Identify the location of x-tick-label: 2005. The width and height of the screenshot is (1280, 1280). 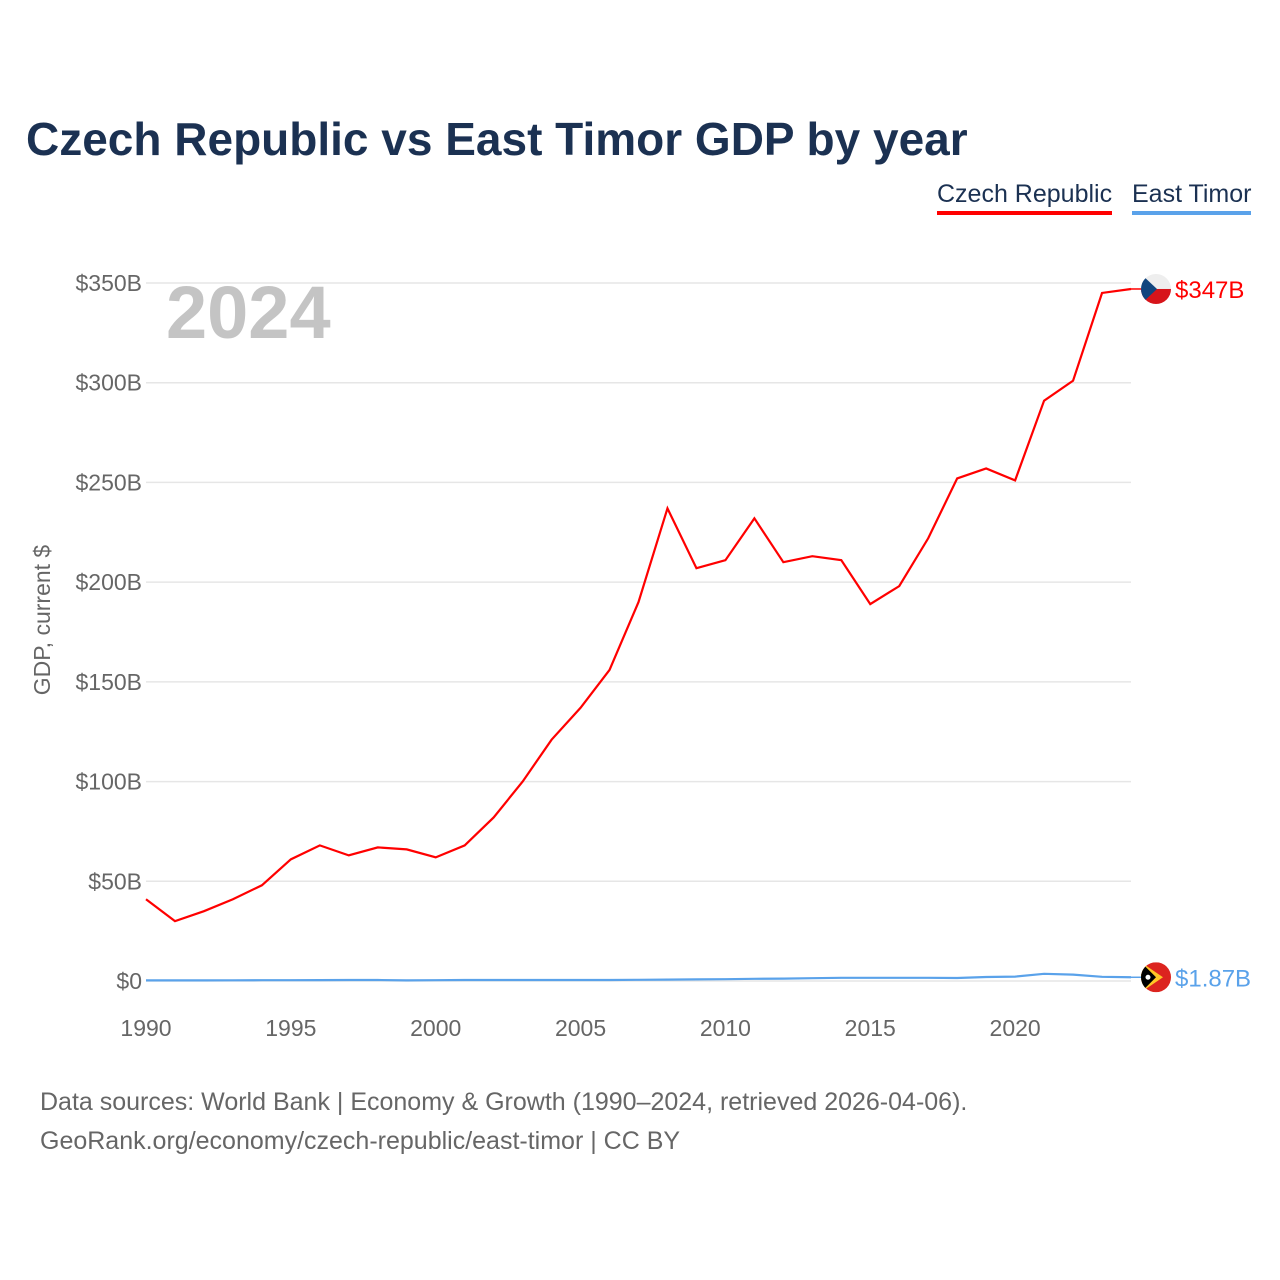
(580, 1028).